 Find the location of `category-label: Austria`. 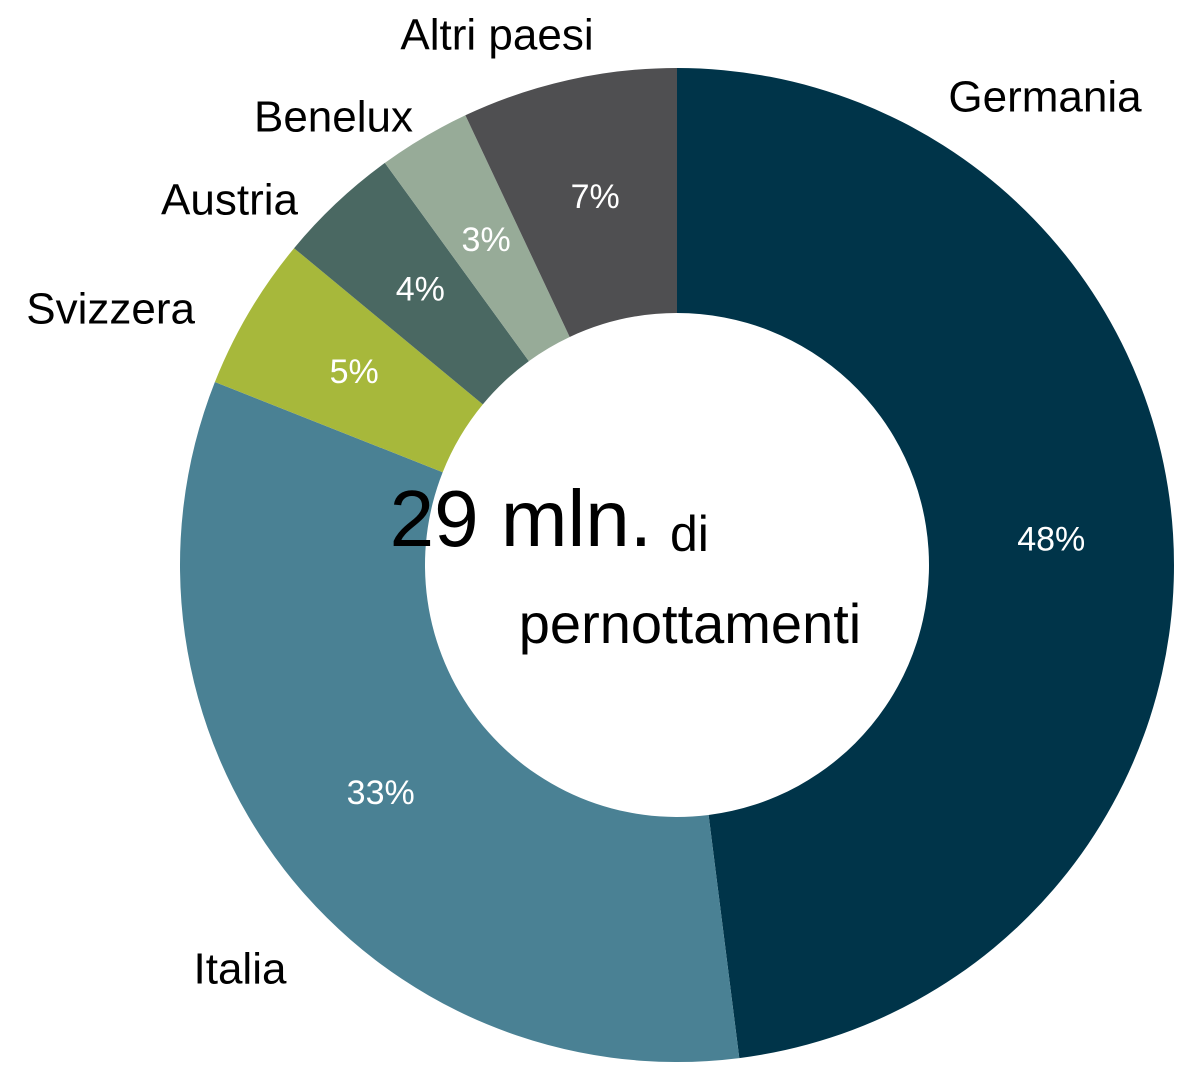

category-label: Austria is located at coordinates (229, 200).